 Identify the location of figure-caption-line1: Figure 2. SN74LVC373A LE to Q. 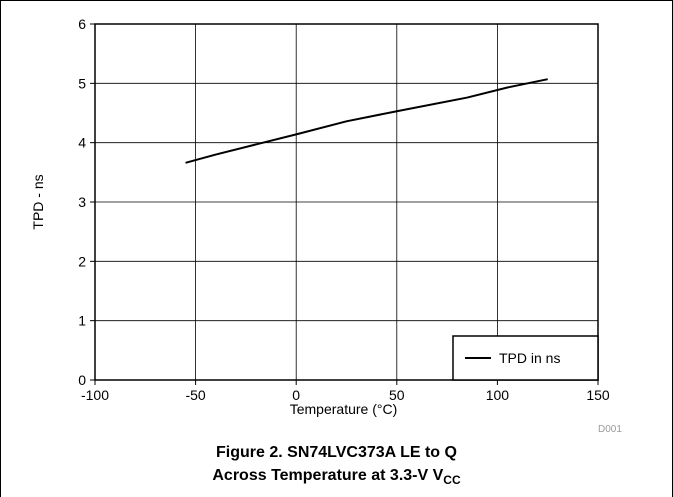
(336, 452).